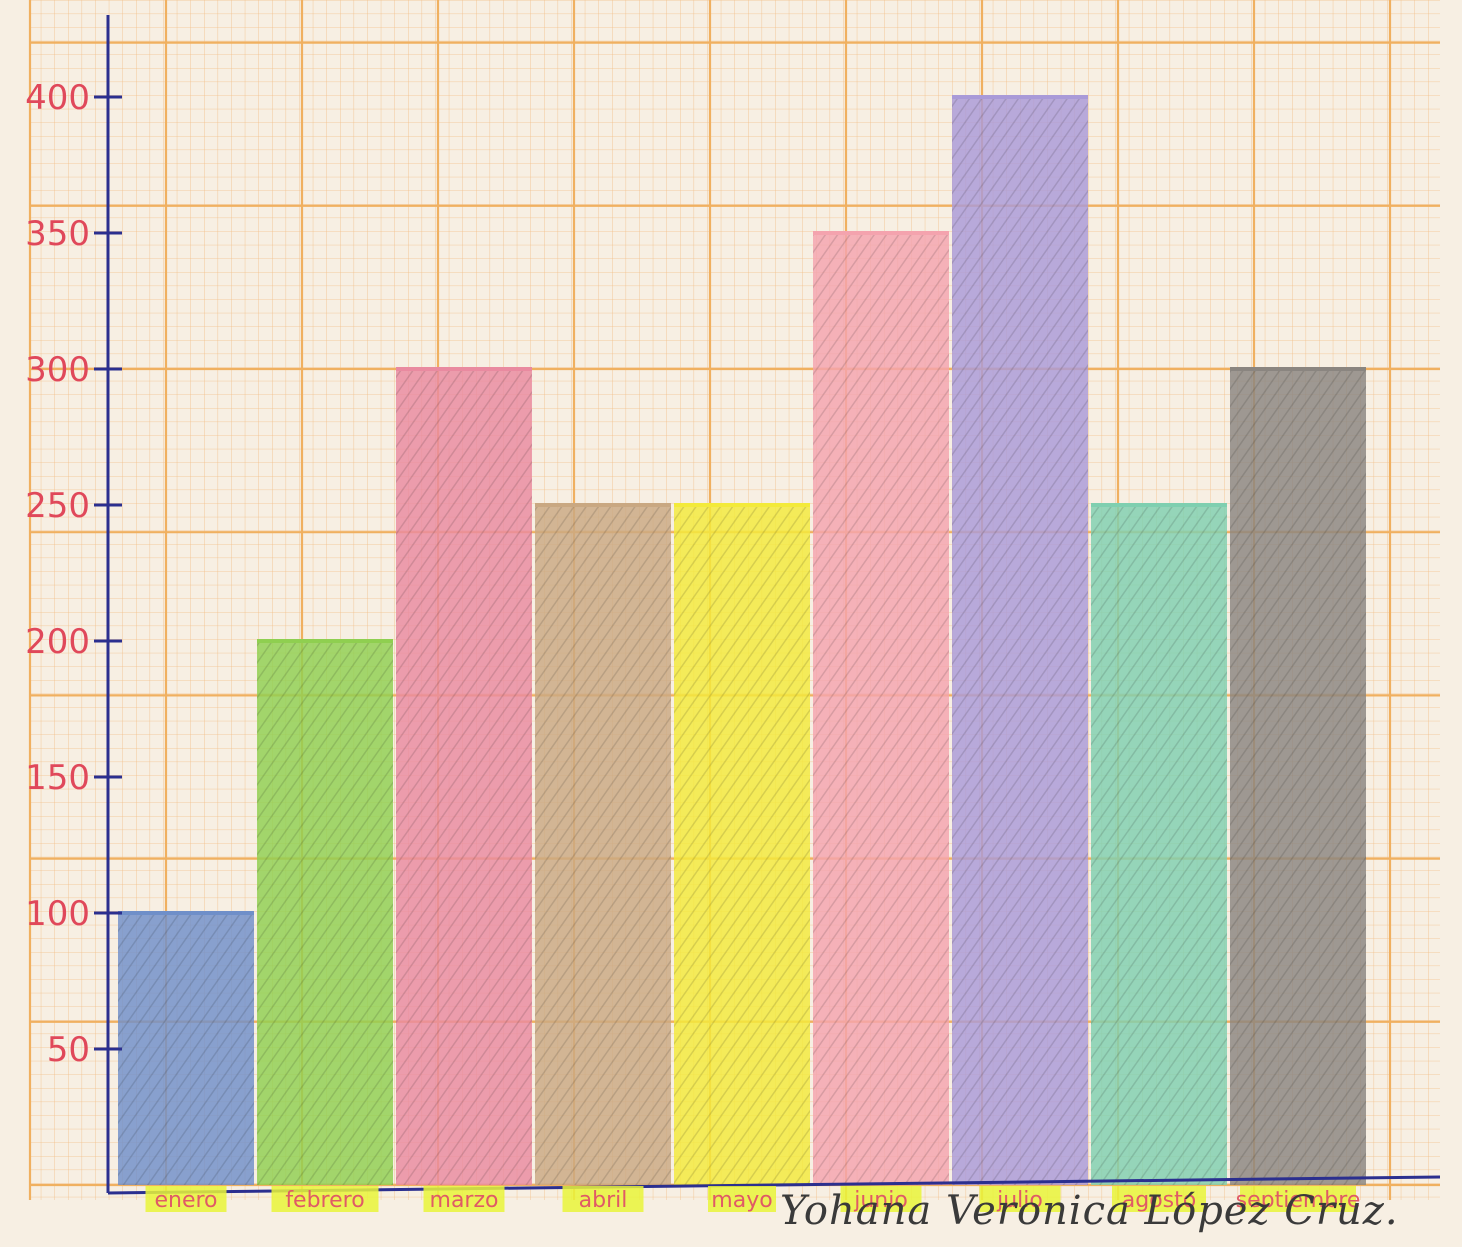 This screenshot has height=1247, width=1462. I want to click on y-tick-label: 350, so click(57, 234).